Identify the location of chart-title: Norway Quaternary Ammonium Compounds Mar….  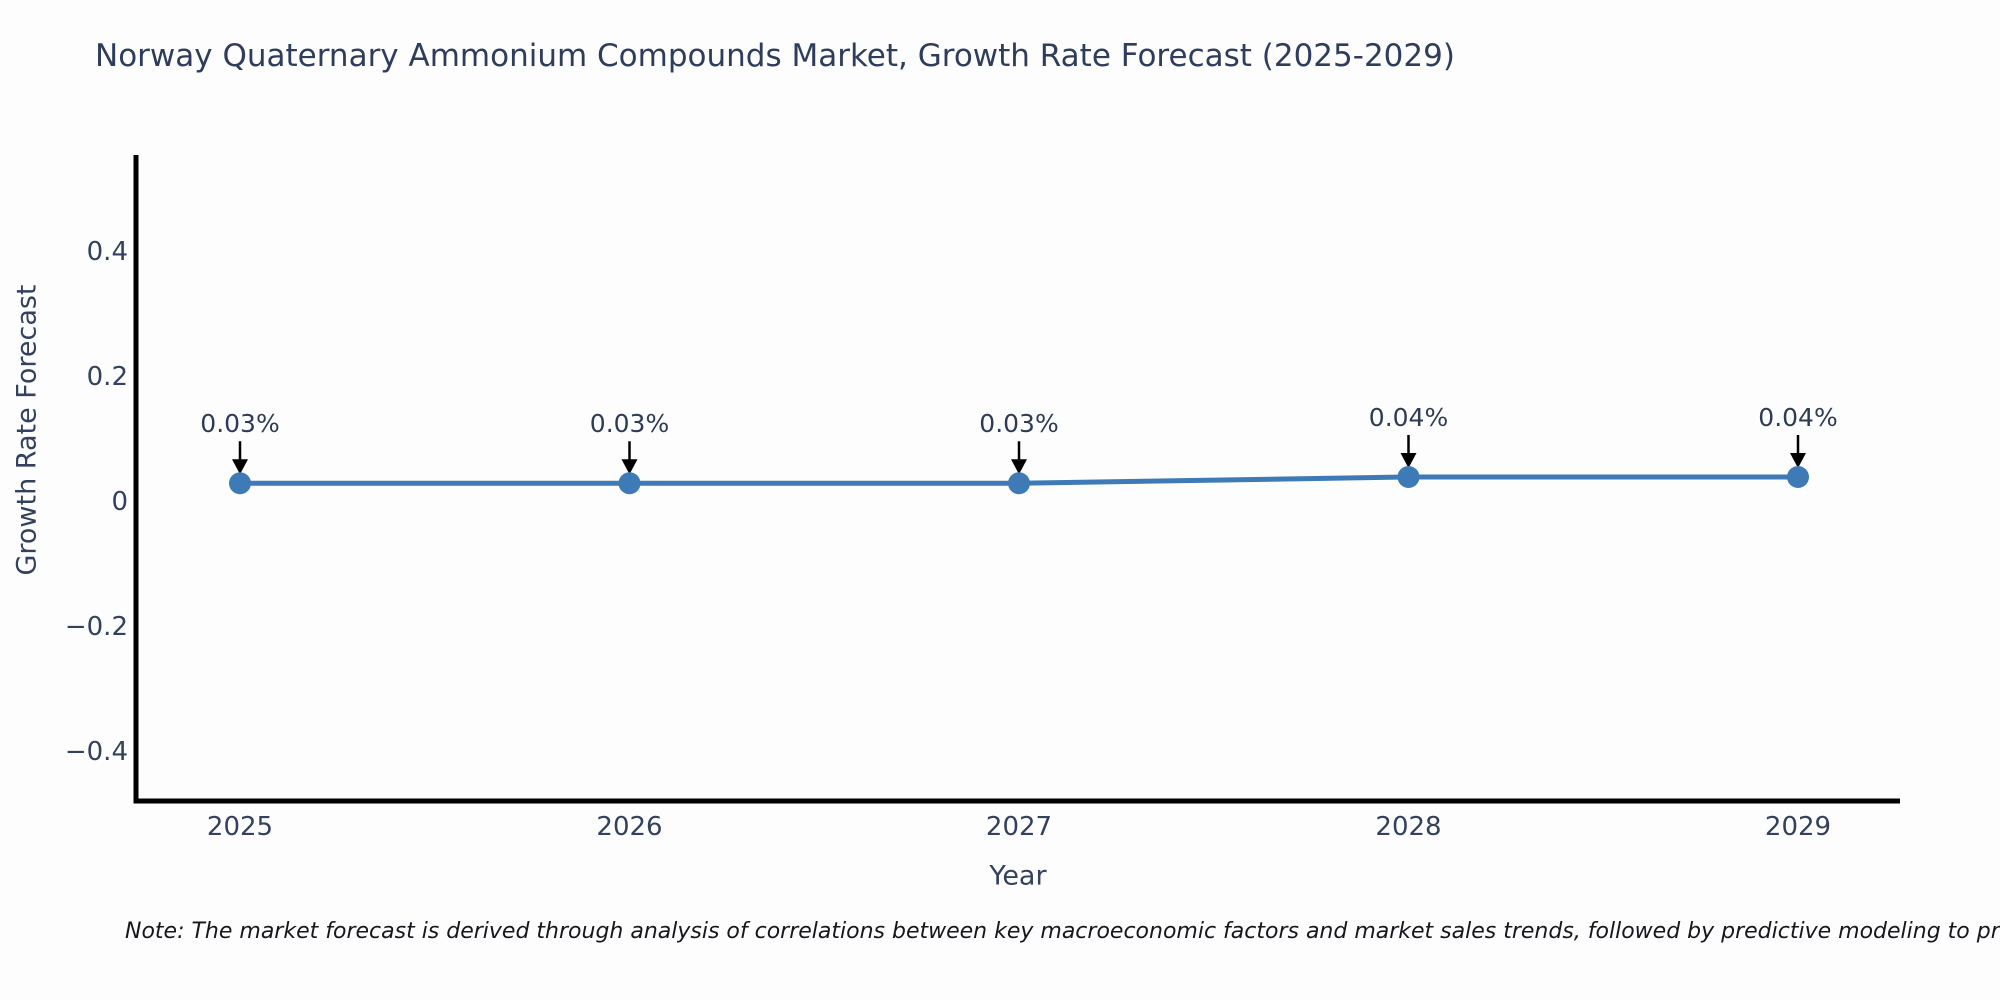
(775, 56).